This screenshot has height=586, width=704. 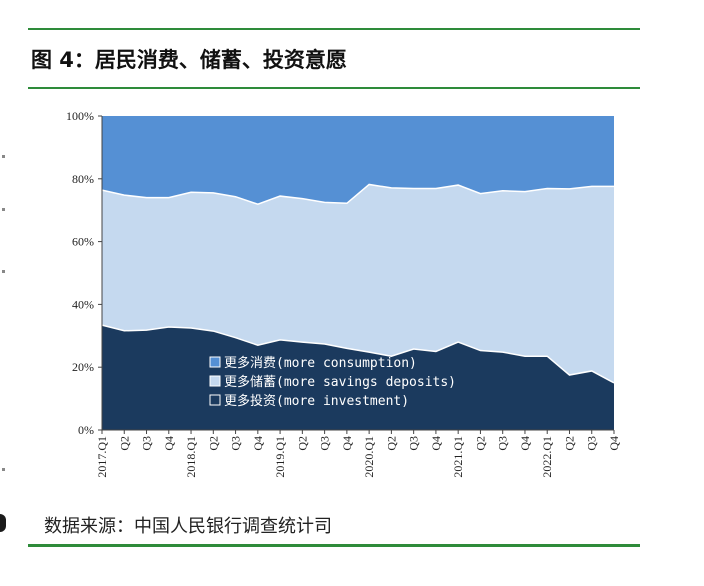 I want to click on area-更多消费(more consumption), so click(x=358, y=160).